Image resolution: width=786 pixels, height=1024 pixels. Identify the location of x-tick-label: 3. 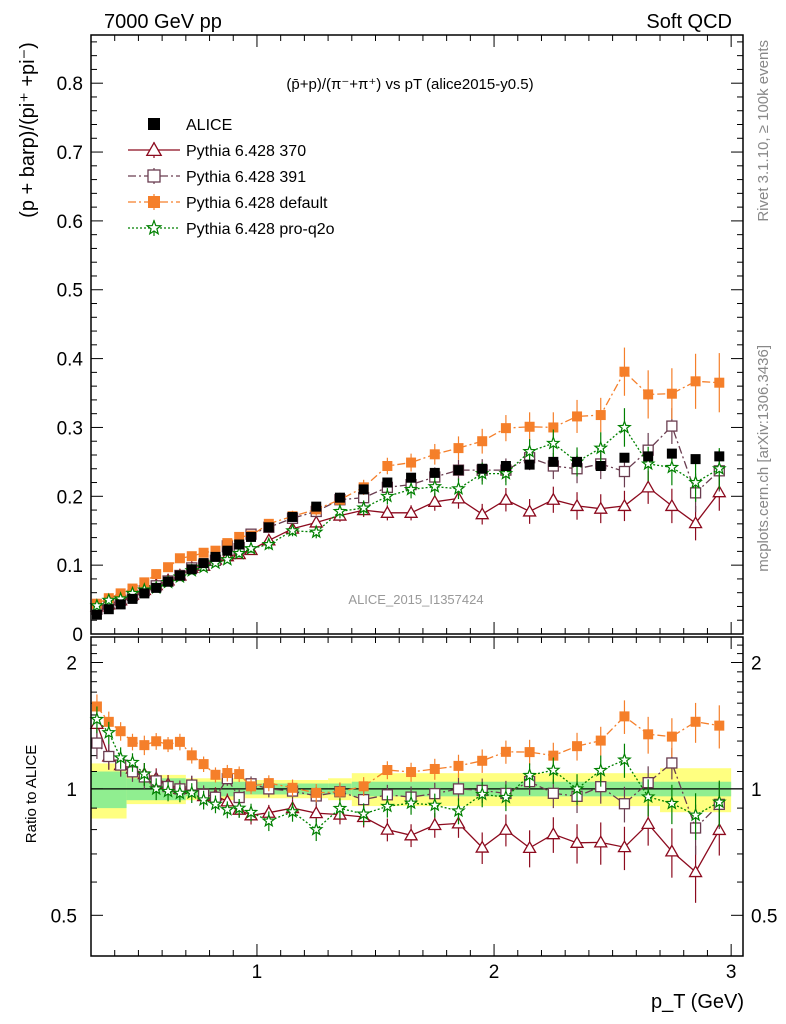
(731, 972).